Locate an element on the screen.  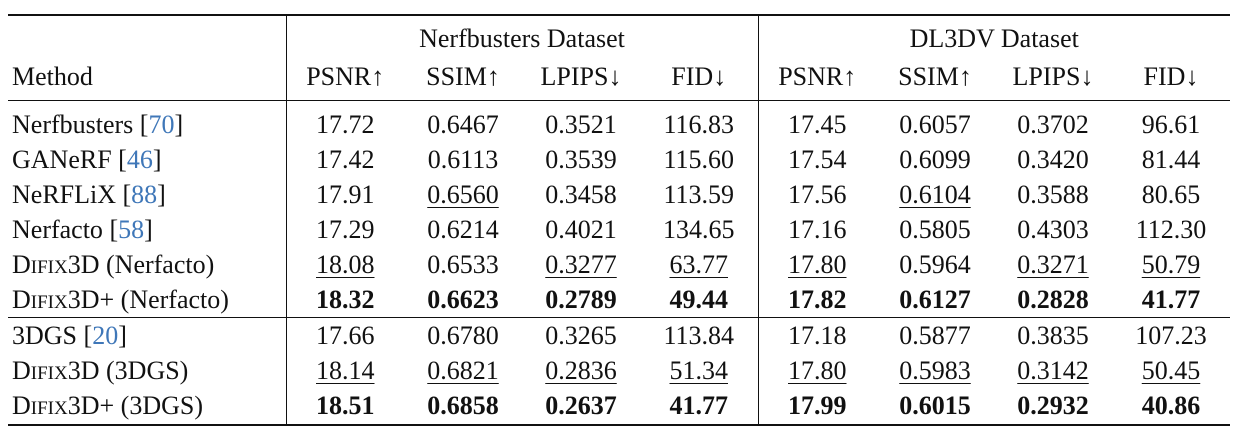
metric-cell: 134.65 is located at coordinates (699, 229).